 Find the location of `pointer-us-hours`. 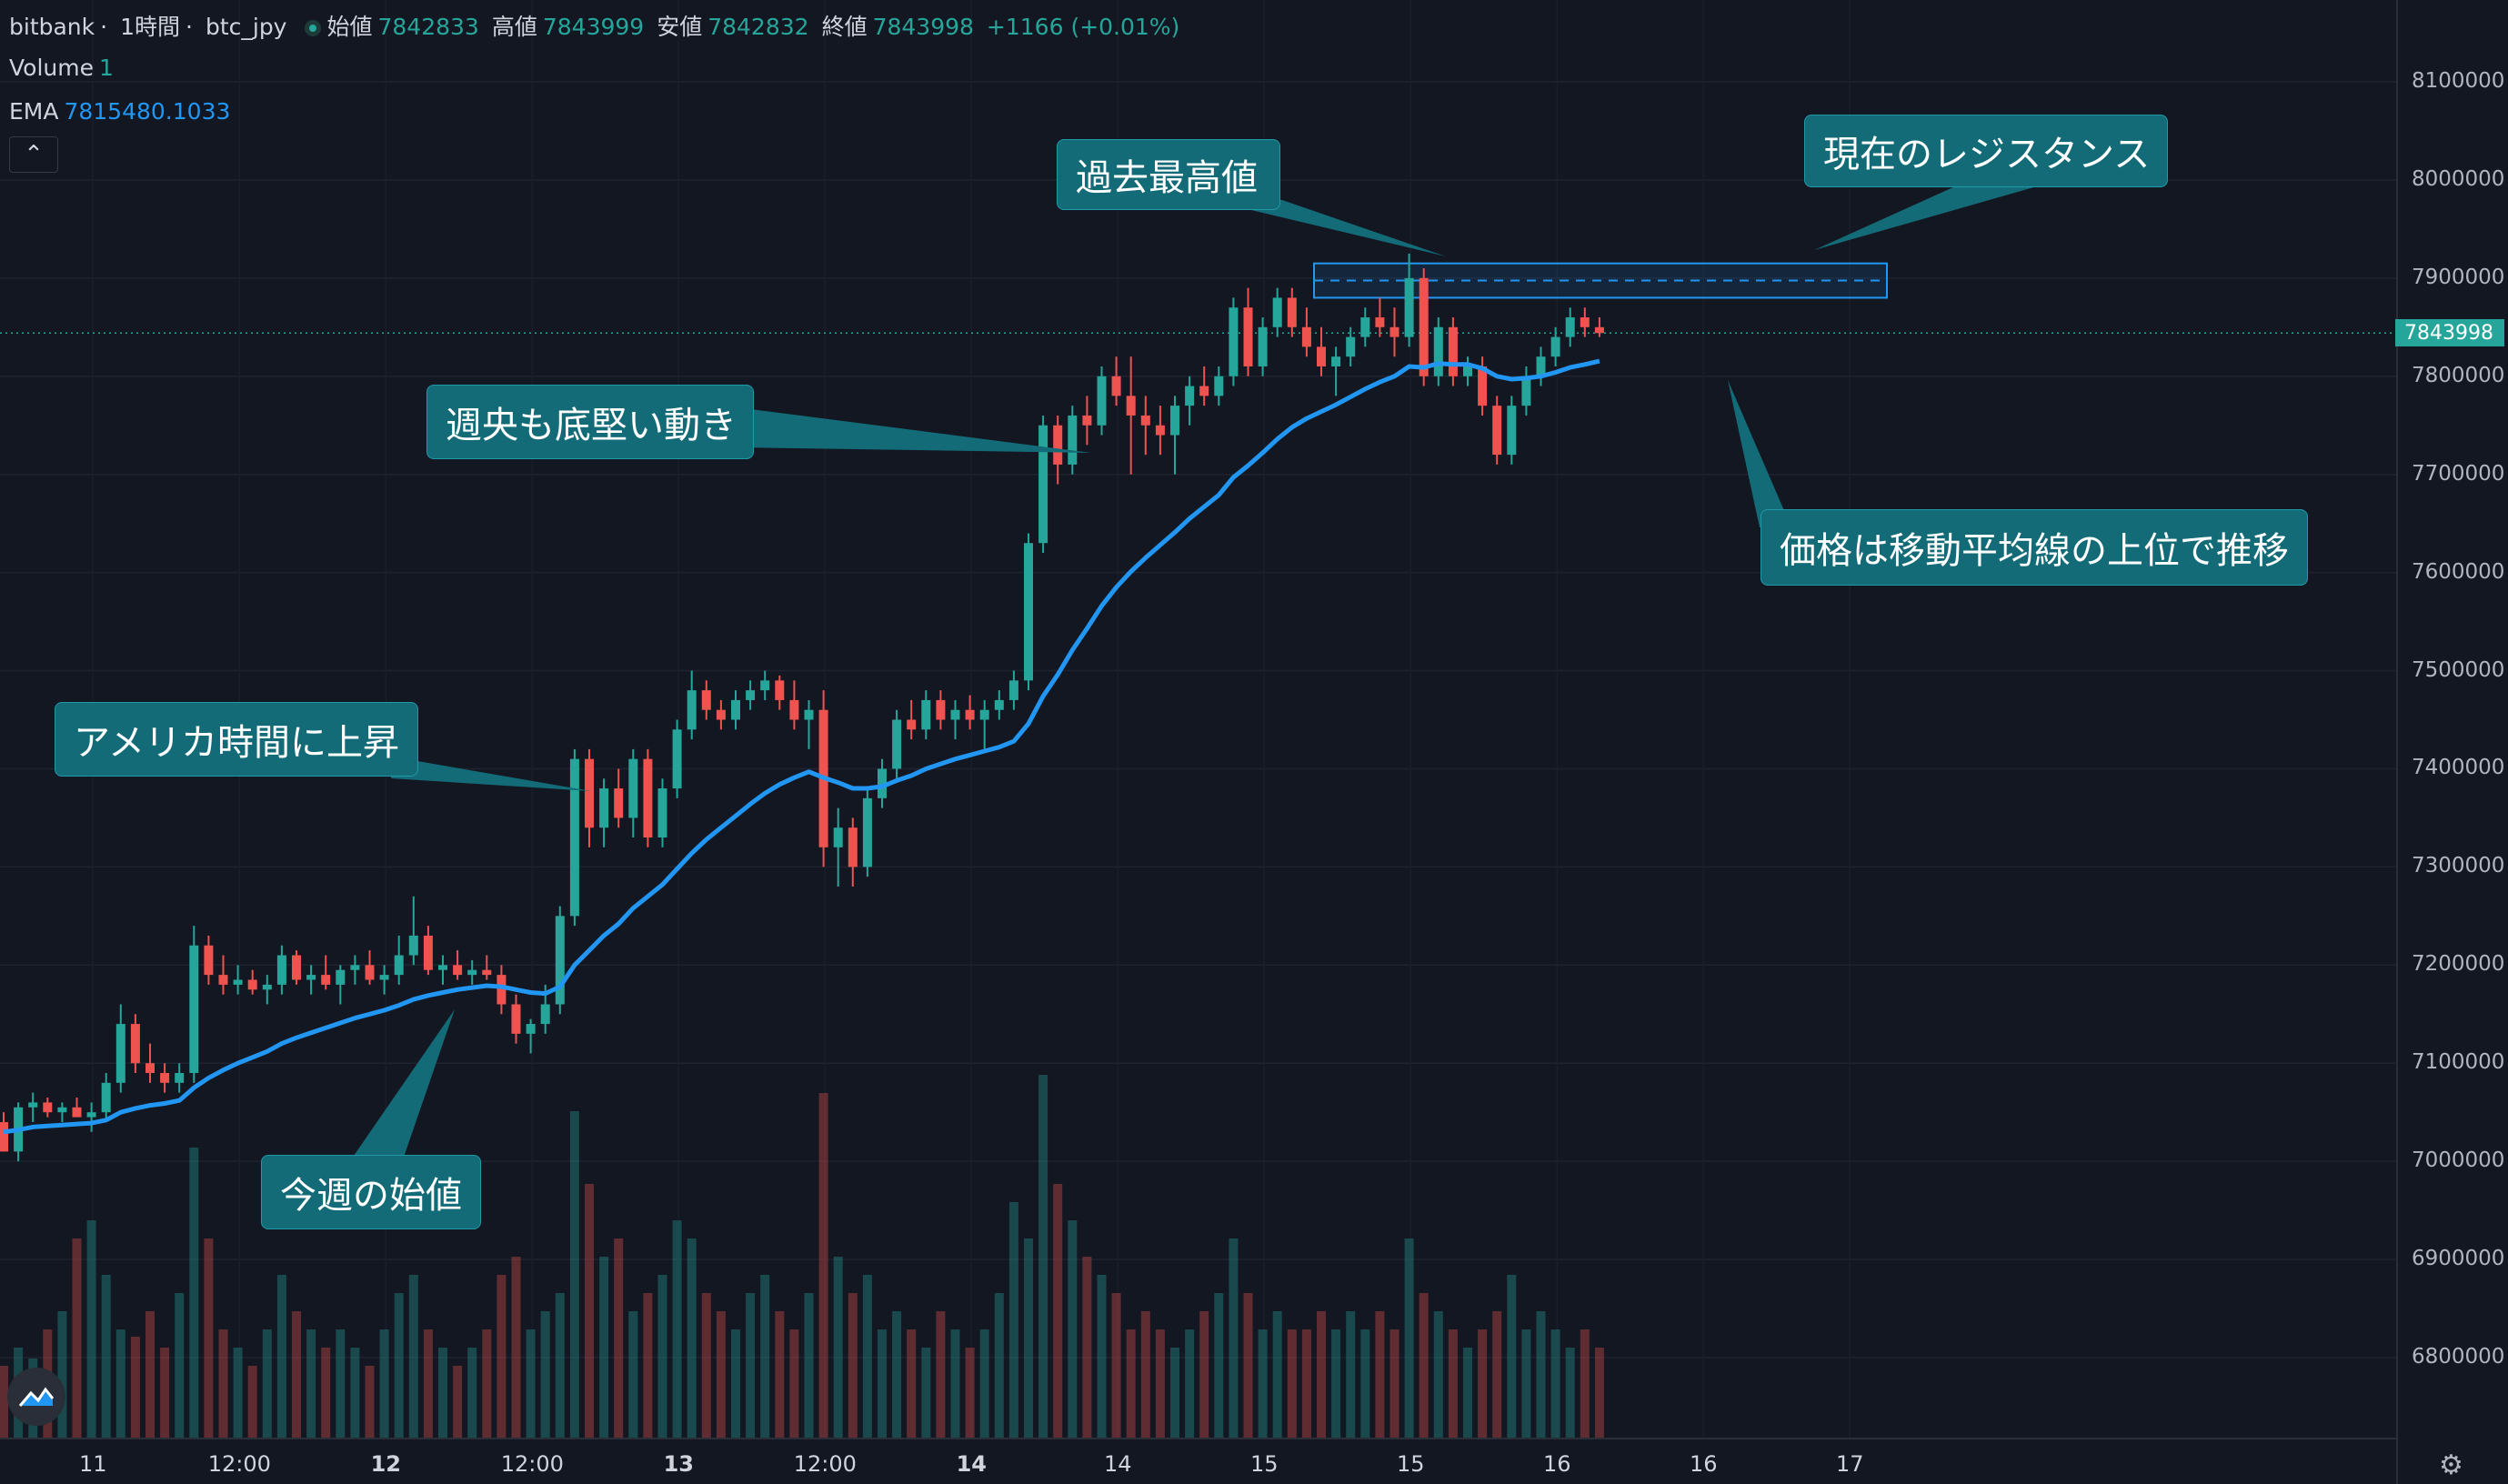

pointer-us-hours is located at coordinates (491, 774).